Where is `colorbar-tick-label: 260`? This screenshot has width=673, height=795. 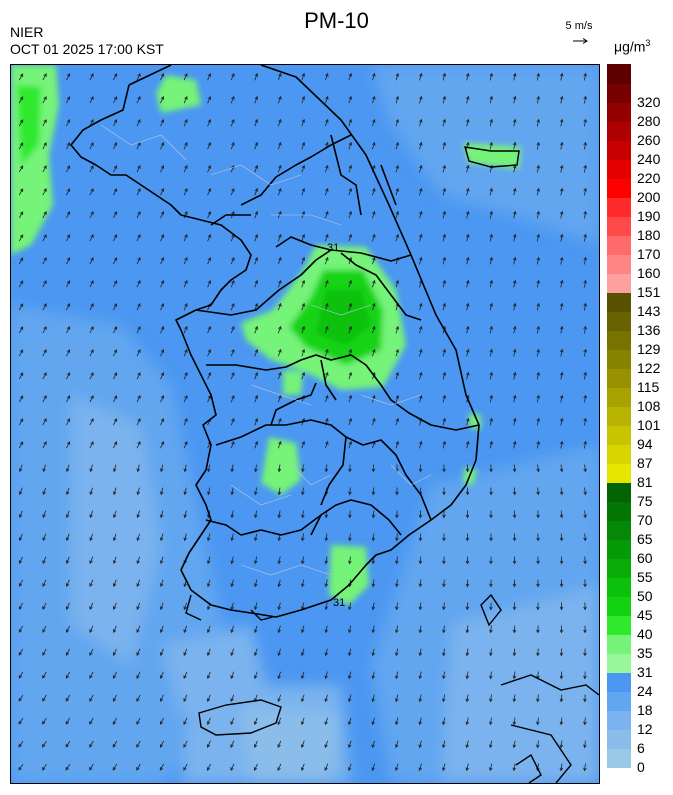
colorbar-tick-label: 260 is located at coordinates (649, 140).